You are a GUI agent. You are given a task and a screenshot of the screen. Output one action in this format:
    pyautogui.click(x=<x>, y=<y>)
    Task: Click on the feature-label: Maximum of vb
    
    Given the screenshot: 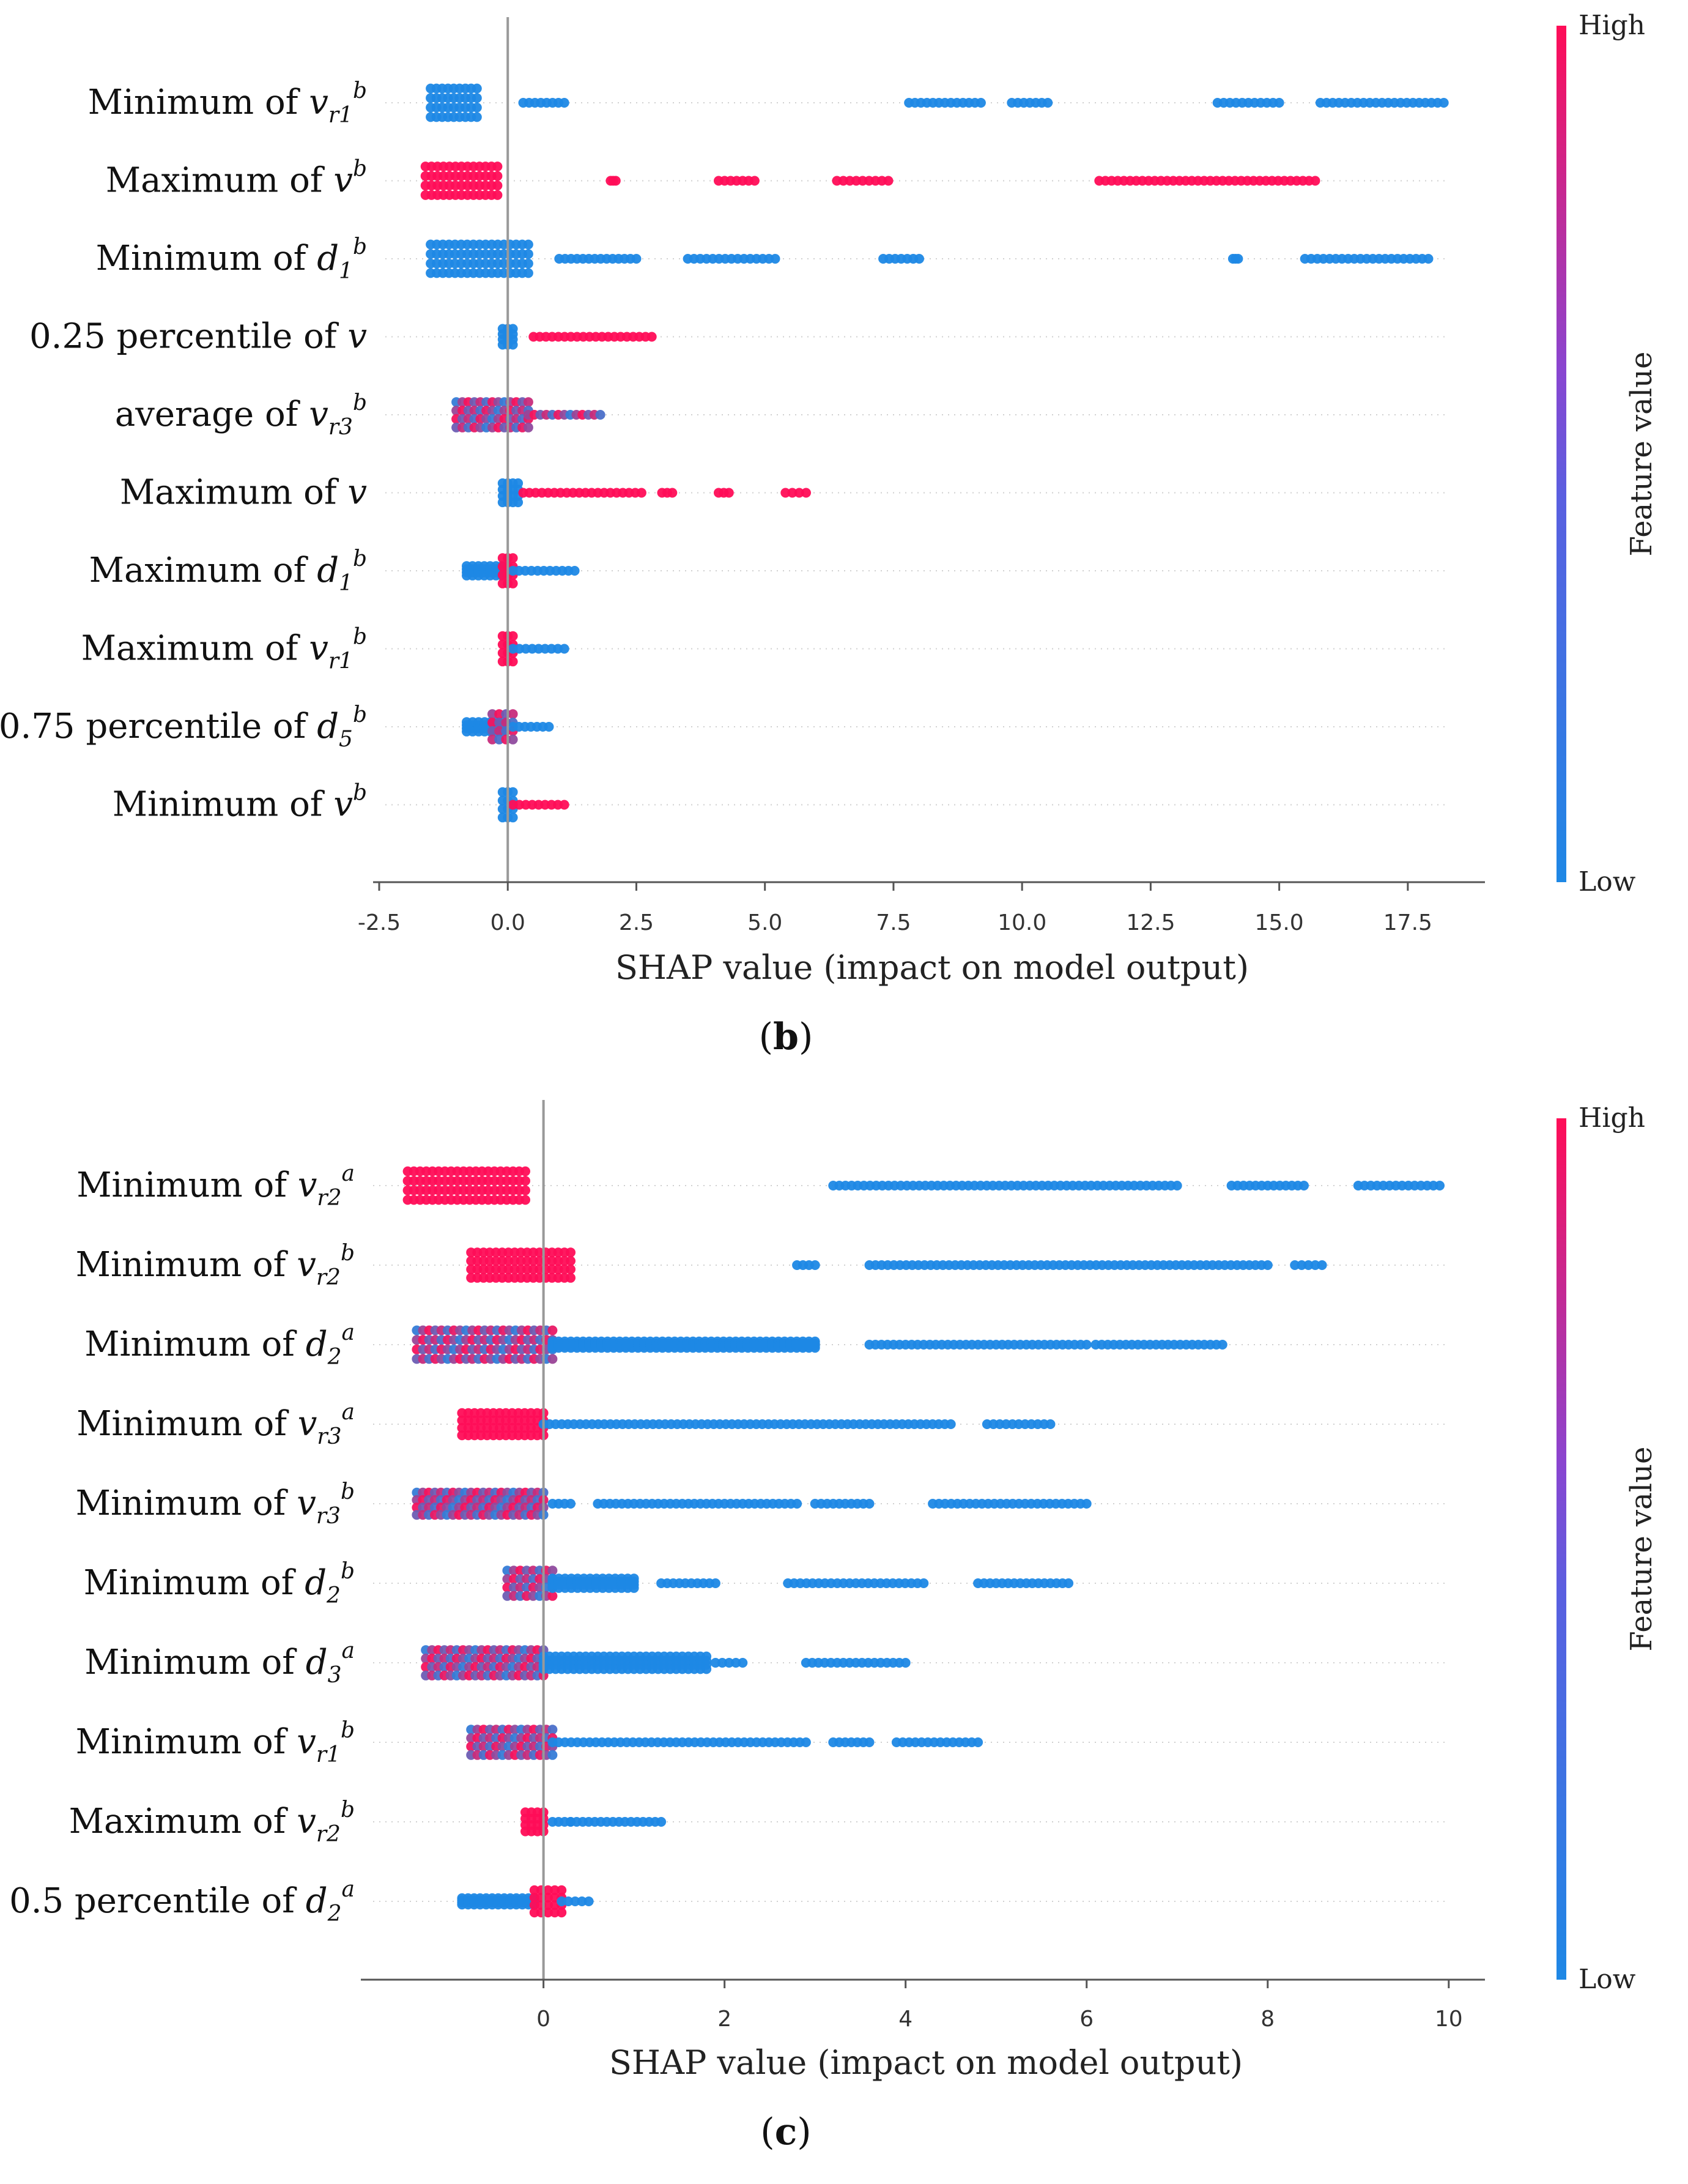 What is the action you would take?
    pyautogui.click(x=236, y=179)
    